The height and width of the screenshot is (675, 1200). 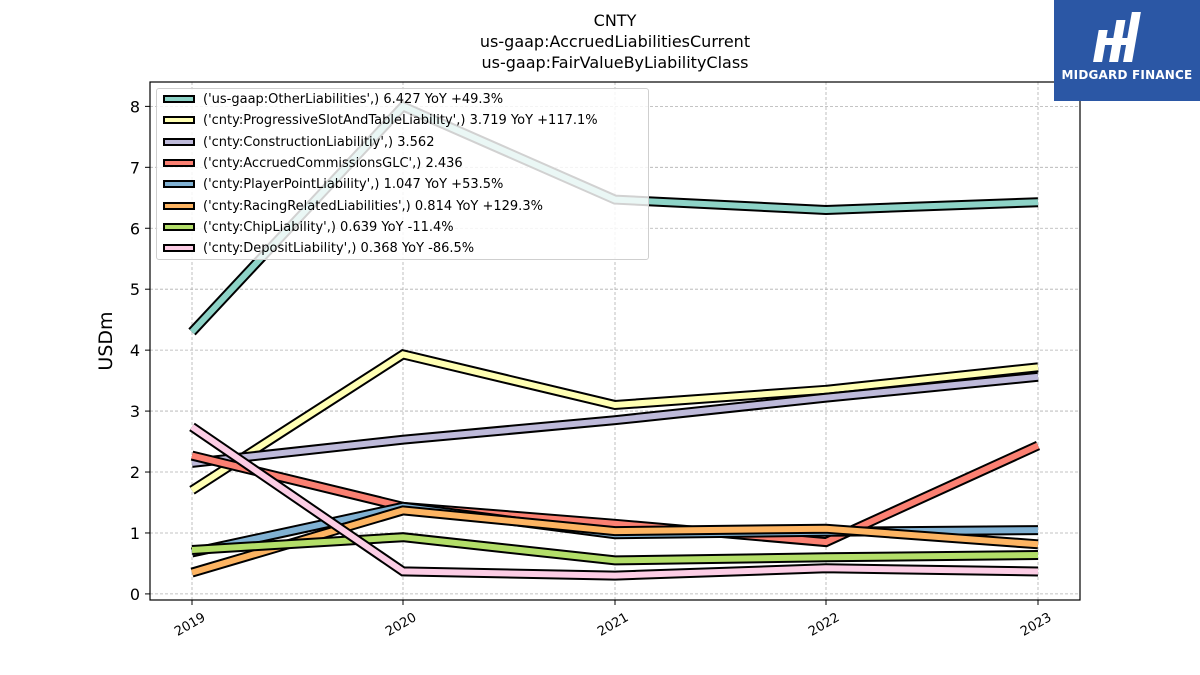 I want to click on x-tick-label: 2019, so click(x=190, y=625).